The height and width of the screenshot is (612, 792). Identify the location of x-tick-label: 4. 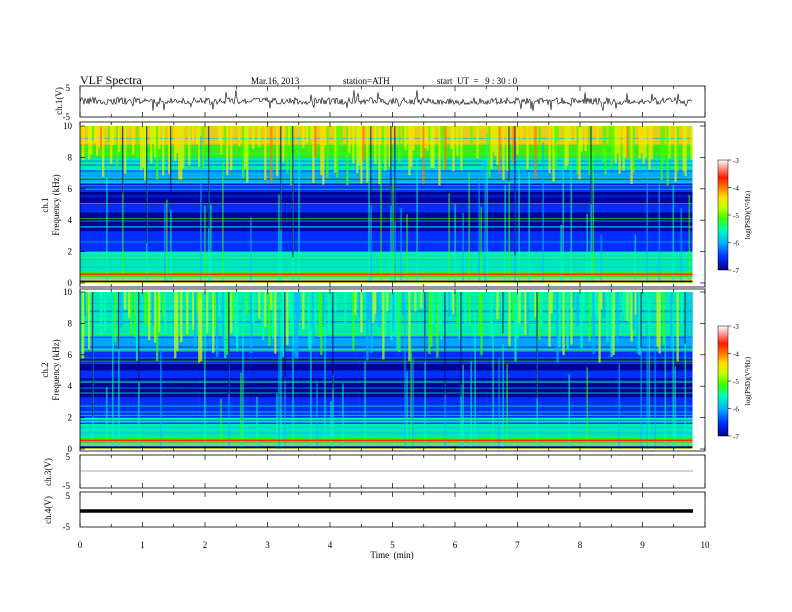
(330, 545).